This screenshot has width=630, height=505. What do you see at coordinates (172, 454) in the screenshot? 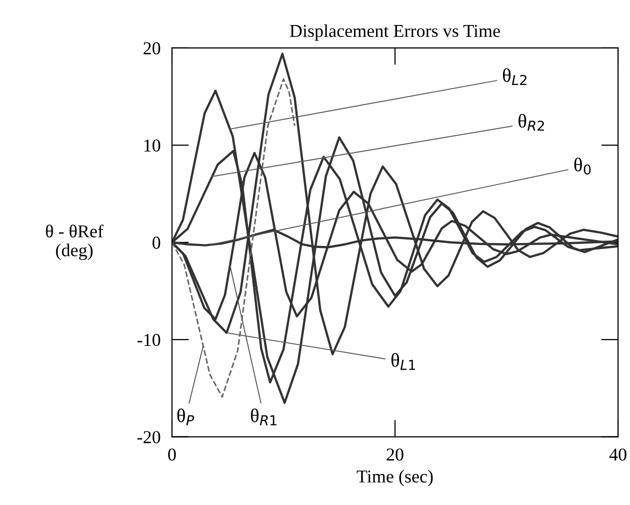
I see `x-tick-label: 0` at bounding box center [172, 454].